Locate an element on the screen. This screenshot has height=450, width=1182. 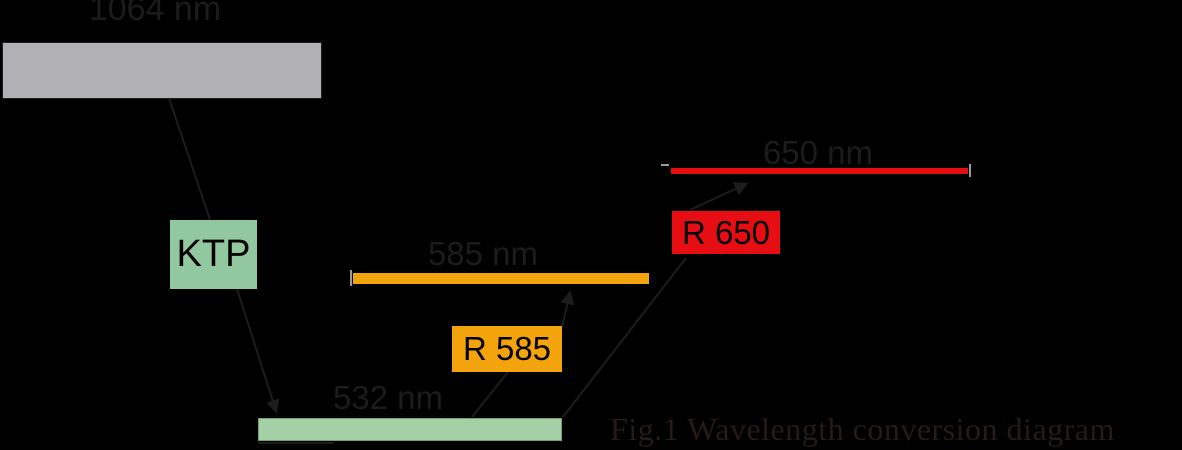
level-bar-585nm is located at coordinates (501, 278).